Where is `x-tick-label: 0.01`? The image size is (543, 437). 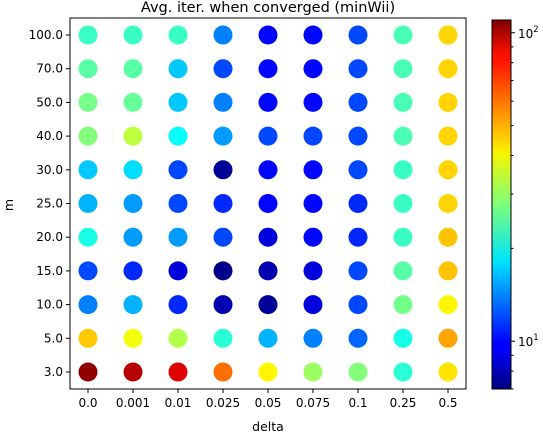 x-tick-label: 0.01 is located at coordinates (178, 403).